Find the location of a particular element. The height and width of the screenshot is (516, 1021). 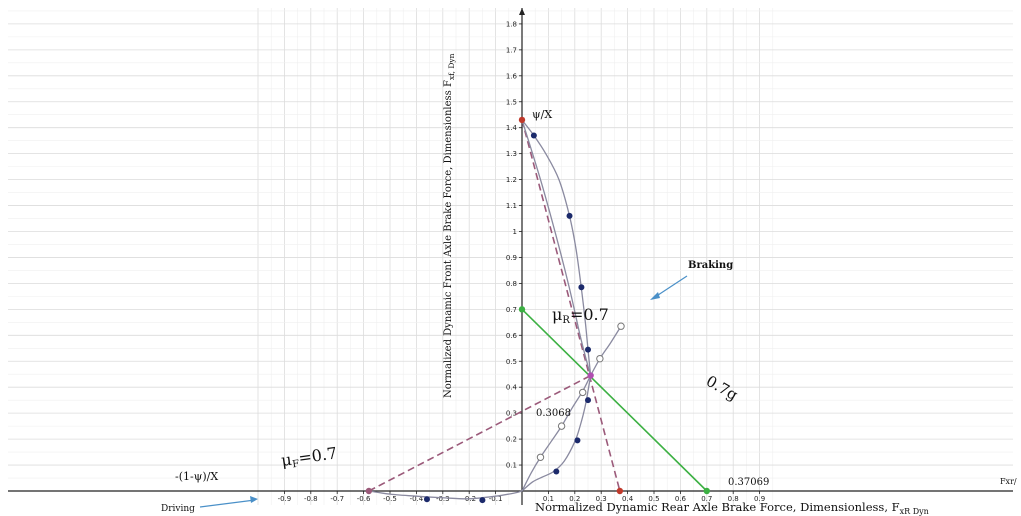

x-axis-end-label: Fxr/ is located at coordinates (1008, 481).